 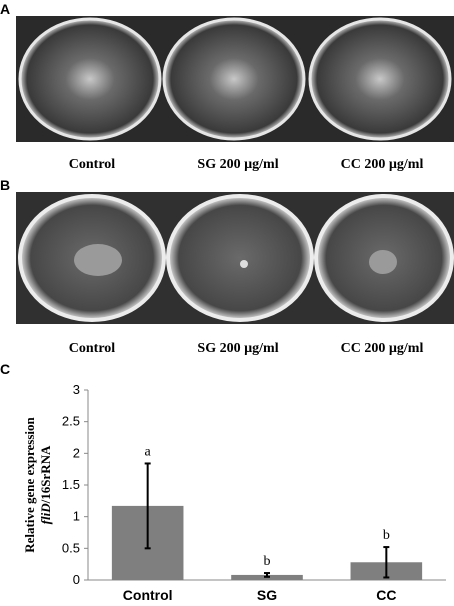 I want to click on y-tick-label: 3, so click(x=76, y=389).